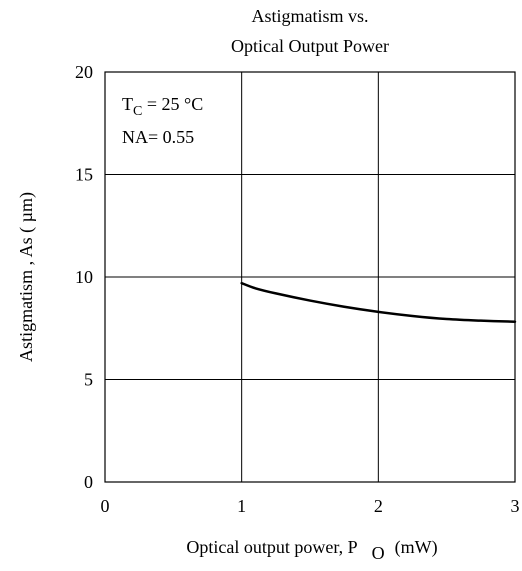  What do you see at coordinates (26, 277) in the screenshot?
I see `y-axis-label: Astigmatism , As ( µm)` at bounding box center [26, 277].